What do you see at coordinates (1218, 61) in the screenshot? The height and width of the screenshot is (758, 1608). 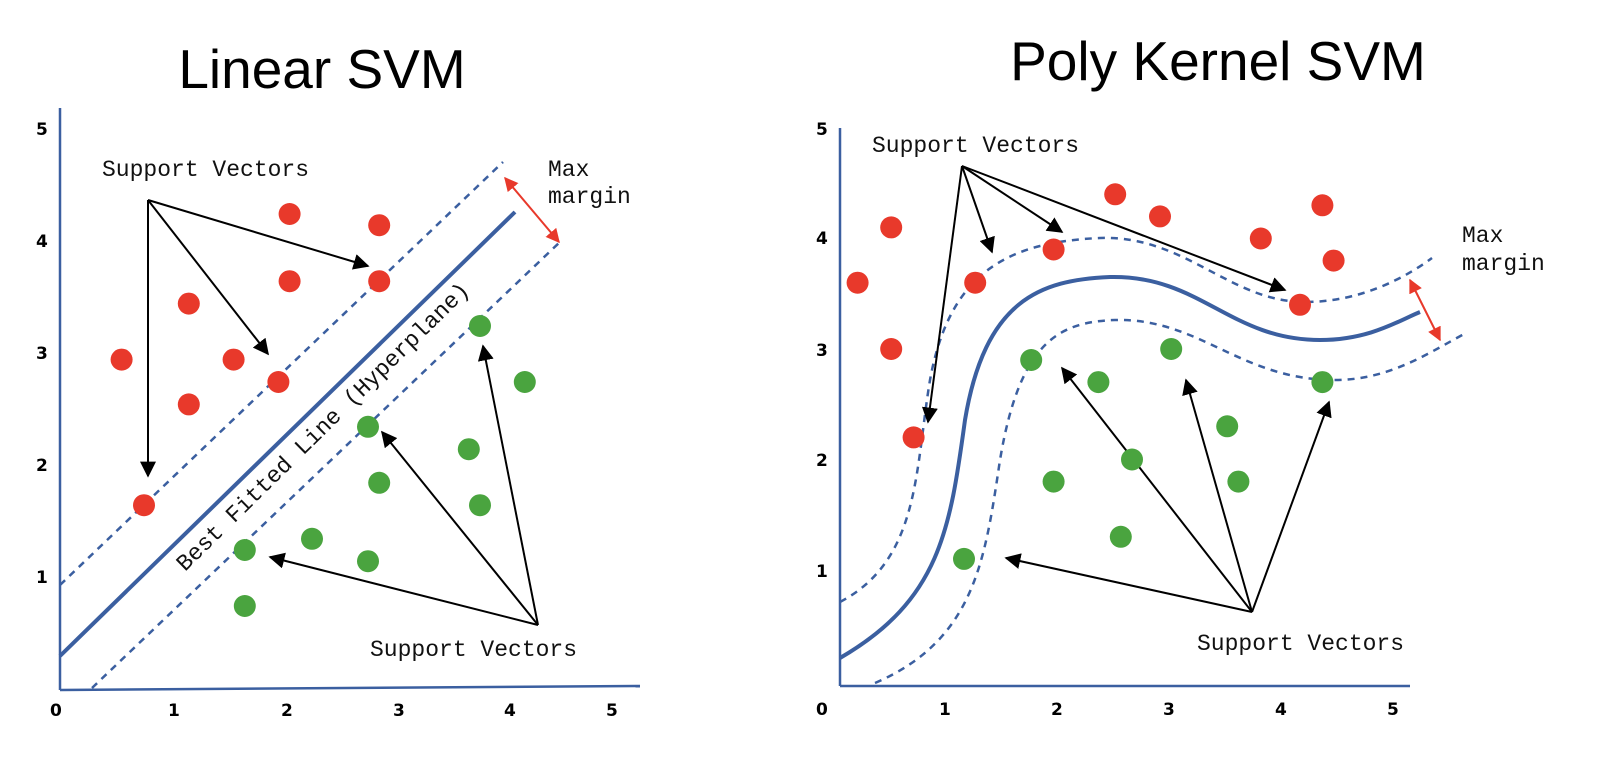 I see `poly-kernel-svm-title: Poly Kernel SVM` at bounding box center [1218, 61].